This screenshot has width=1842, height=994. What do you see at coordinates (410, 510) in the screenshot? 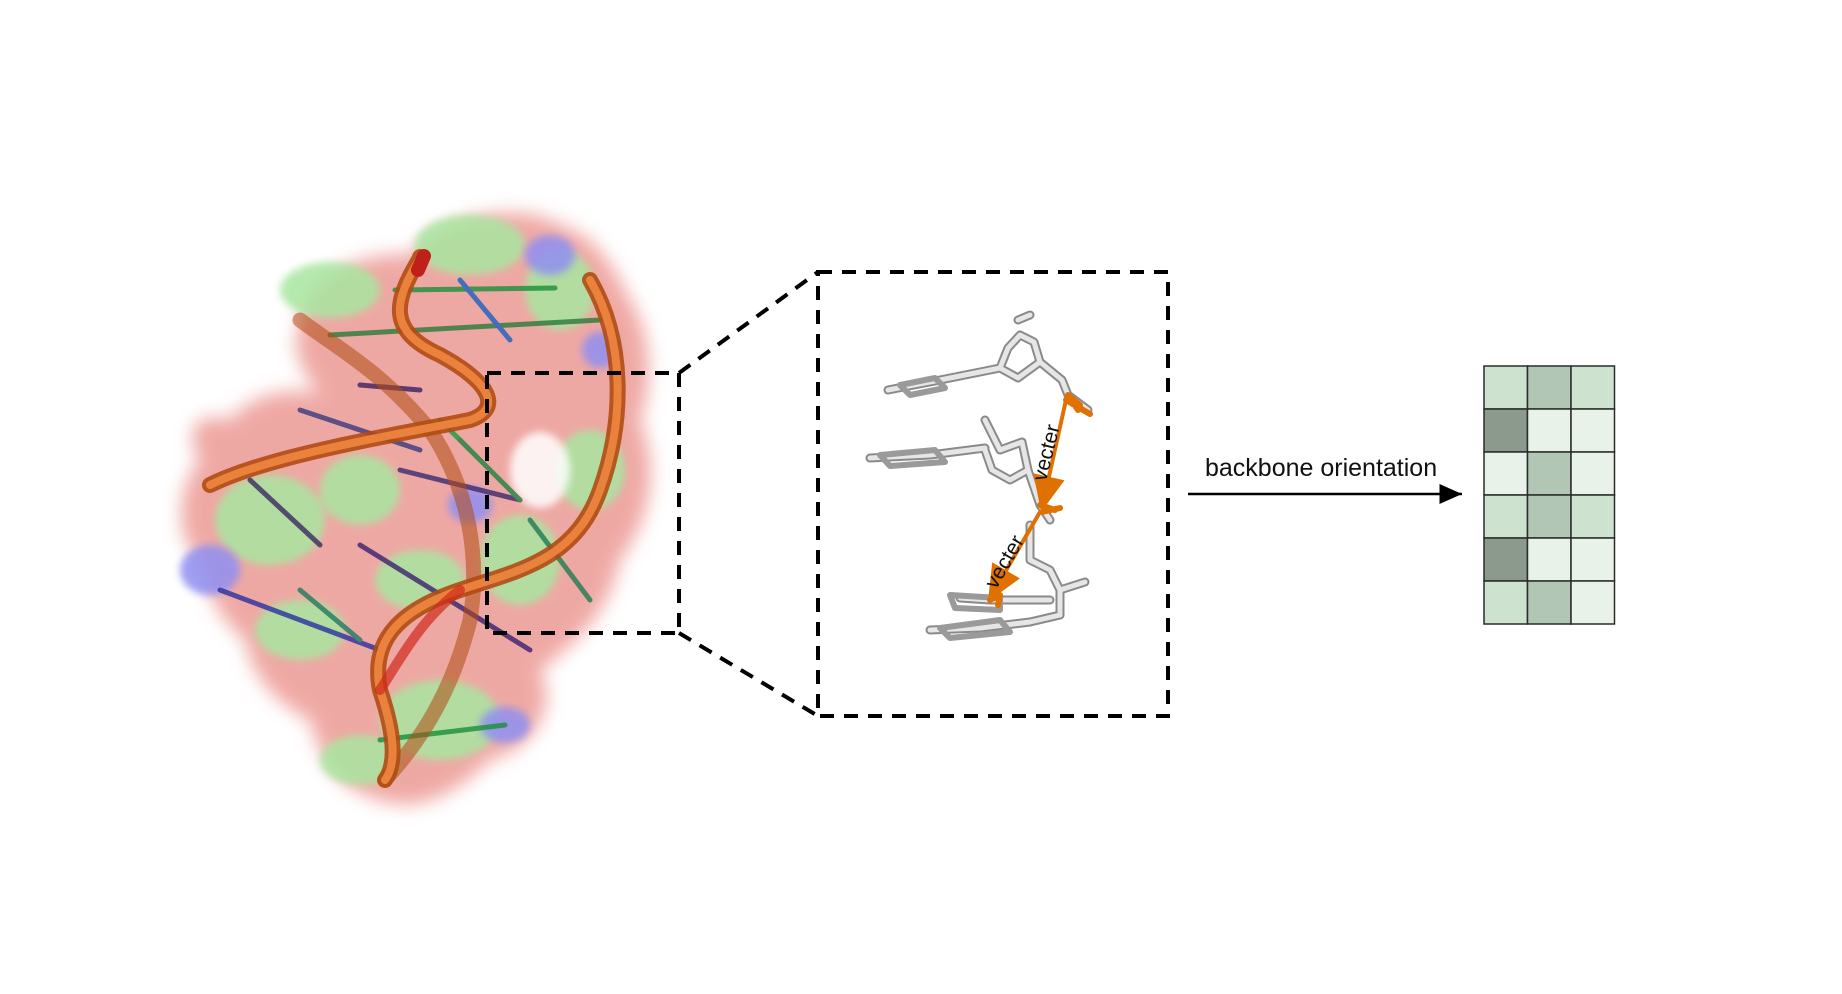
I see `base-pair-sticks` at bounding box center [410, 510].